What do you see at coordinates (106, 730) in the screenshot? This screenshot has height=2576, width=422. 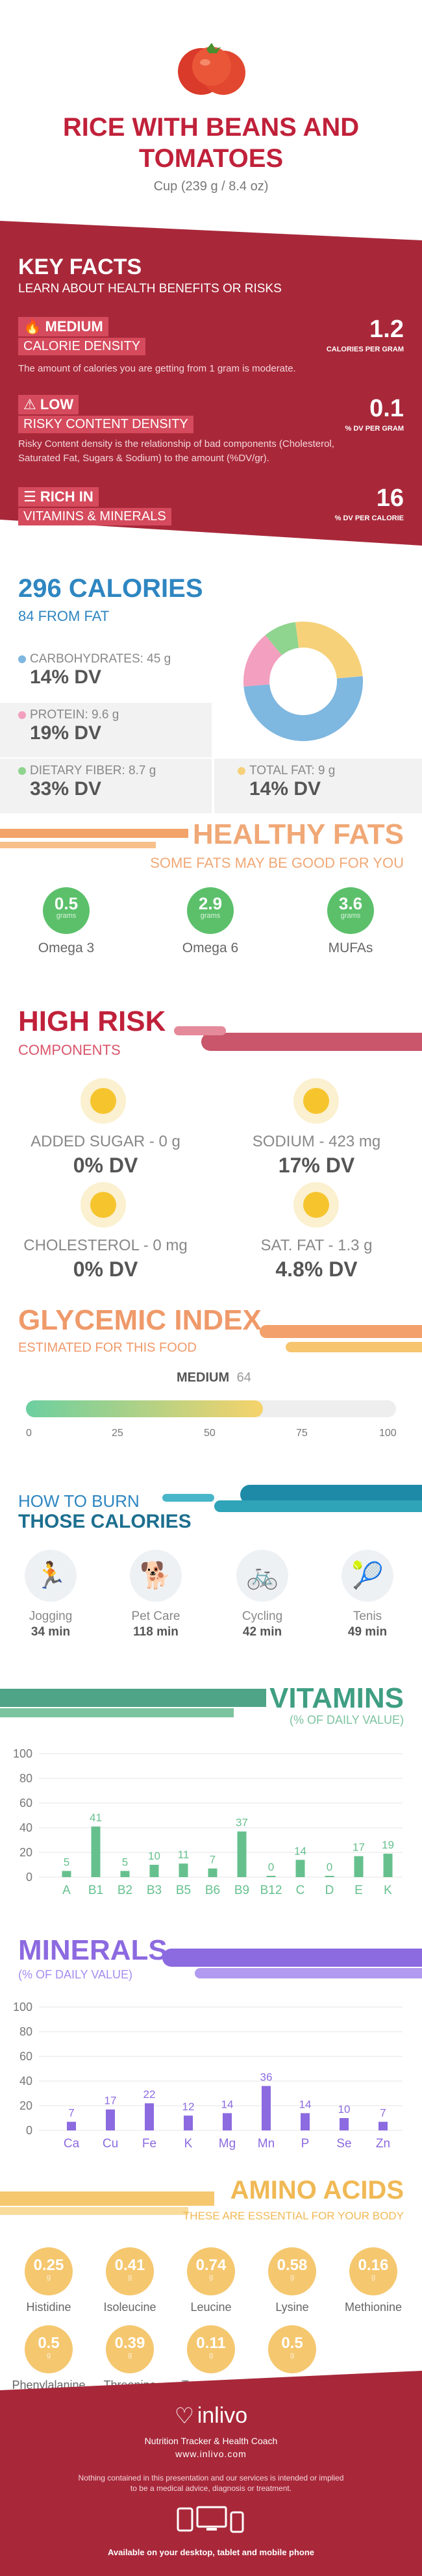 I see `protein-block: PROTEIN: 9.6 g 19% DV` at bounding box center [106, 730].